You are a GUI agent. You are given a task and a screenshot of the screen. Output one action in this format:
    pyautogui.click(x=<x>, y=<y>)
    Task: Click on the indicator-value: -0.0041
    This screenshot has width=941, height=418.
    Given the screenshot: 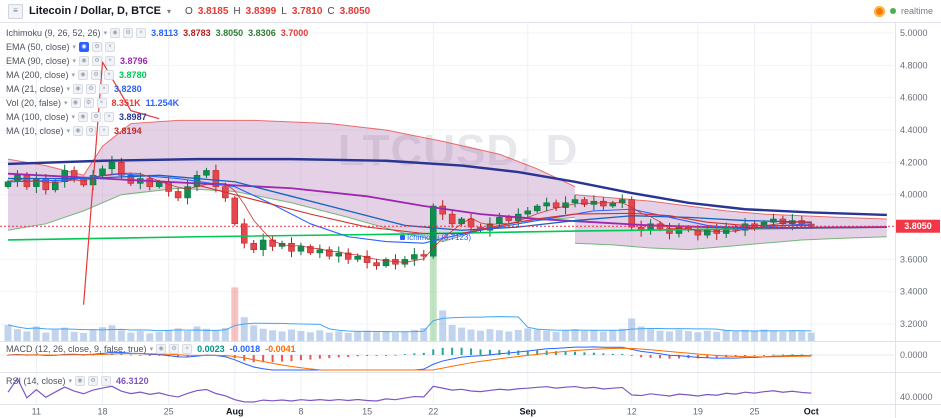 What is the action you would take?
    pyautogui.click(x=280, y=349)
    